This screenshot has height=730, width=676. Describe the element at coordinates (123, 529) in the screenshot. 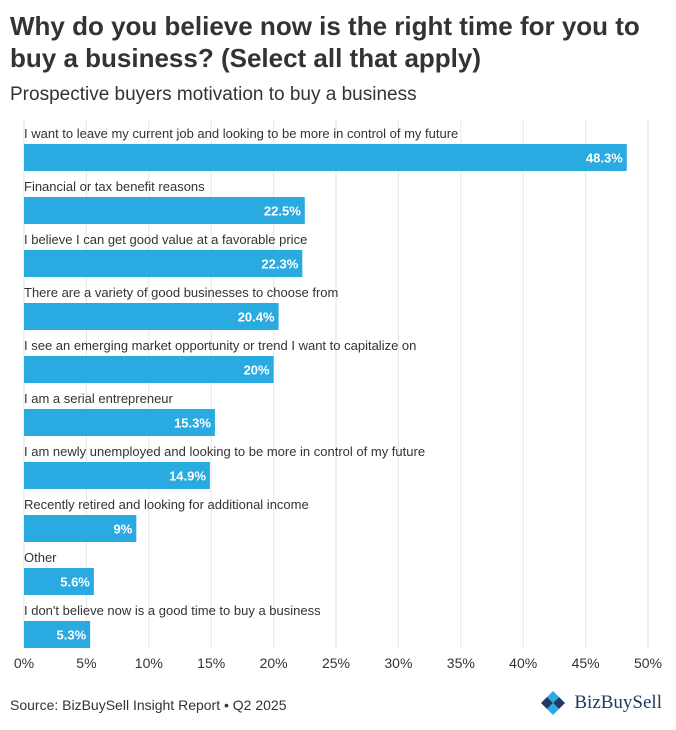

I see `value-label: 9%` at that location.